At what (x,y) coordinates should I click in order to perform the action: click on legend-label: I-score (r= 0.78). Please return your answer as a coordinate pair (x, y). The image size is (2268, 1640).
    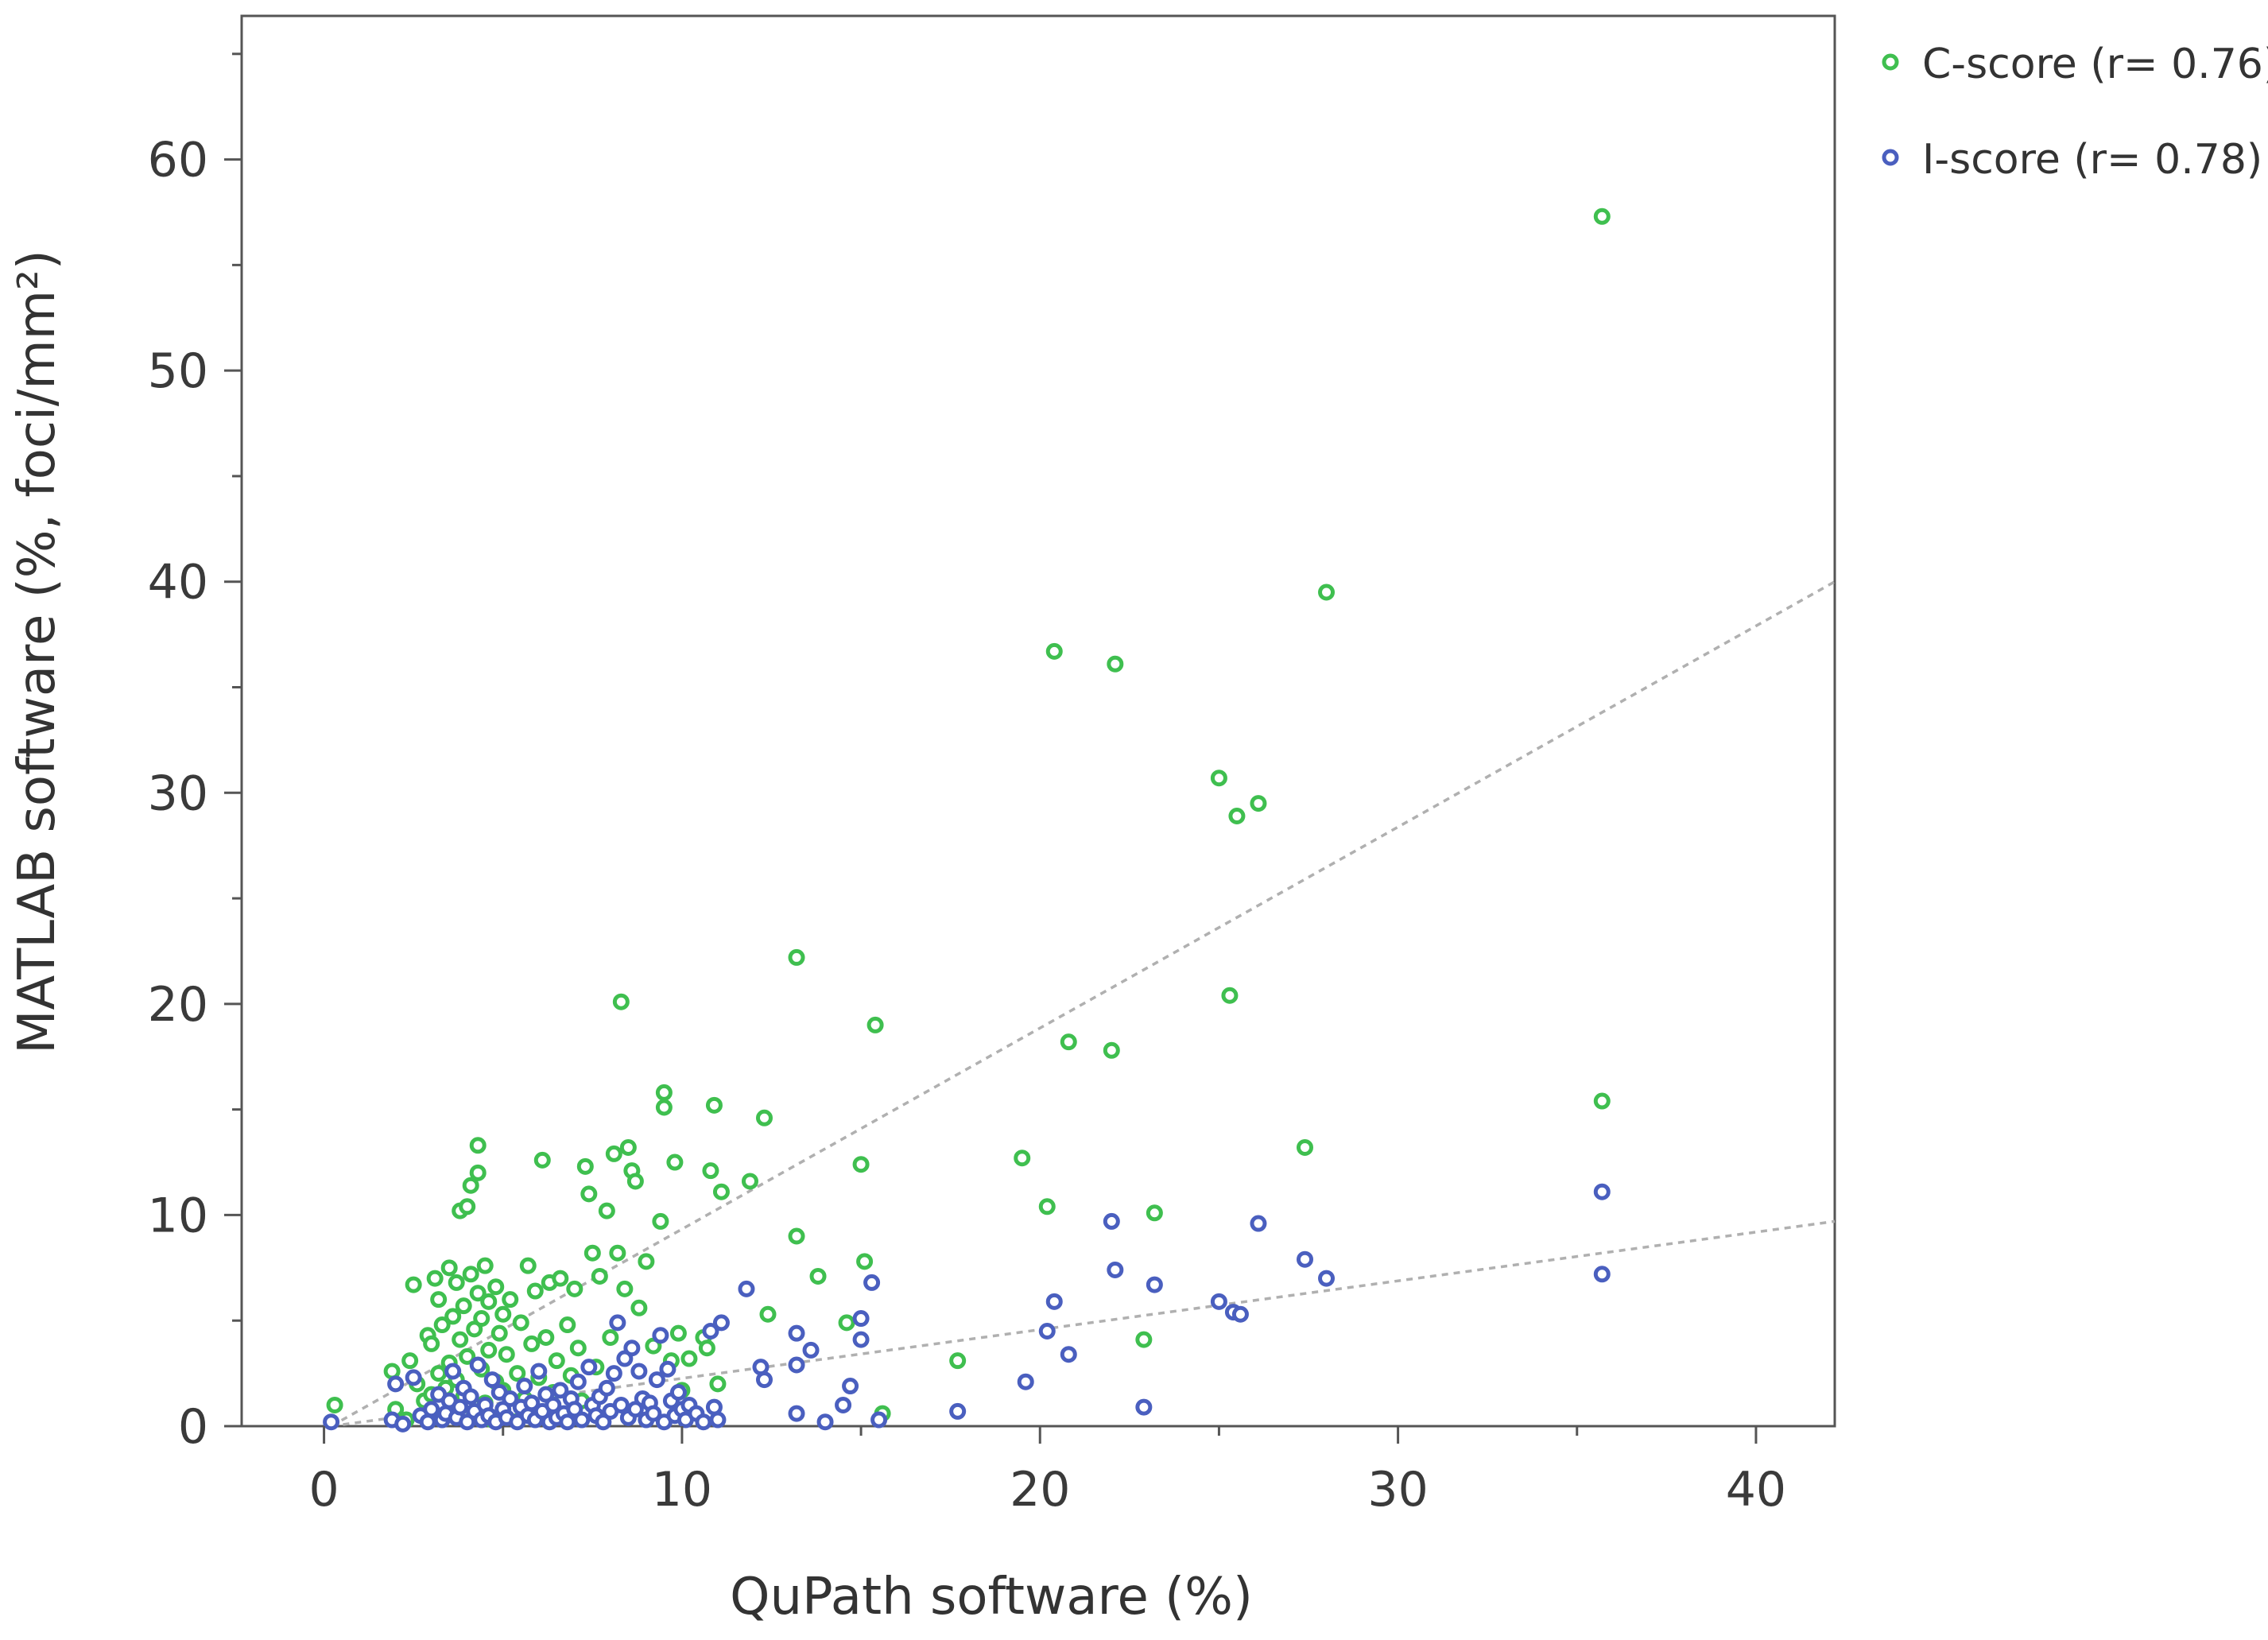
    Looking at the image, I should click on (2092, 160).